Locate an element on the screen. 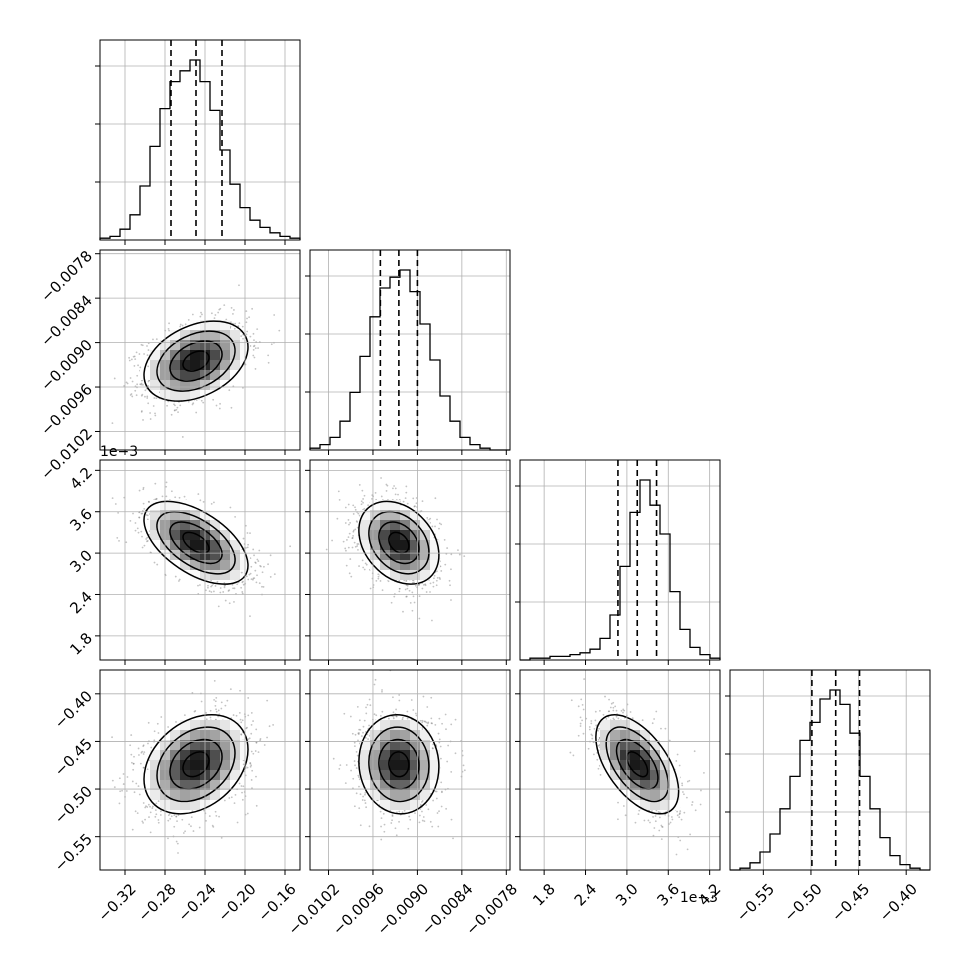 The height and width of the screenshot is (970, 970). y-tick-label: −0.45 is located at coordinates (73, 757).